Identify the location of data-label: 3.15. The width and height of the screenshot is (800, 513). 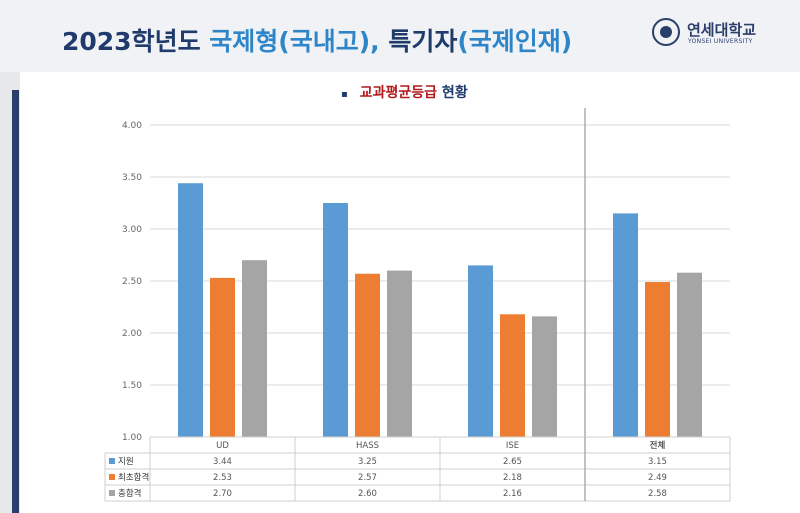
(657, 462).